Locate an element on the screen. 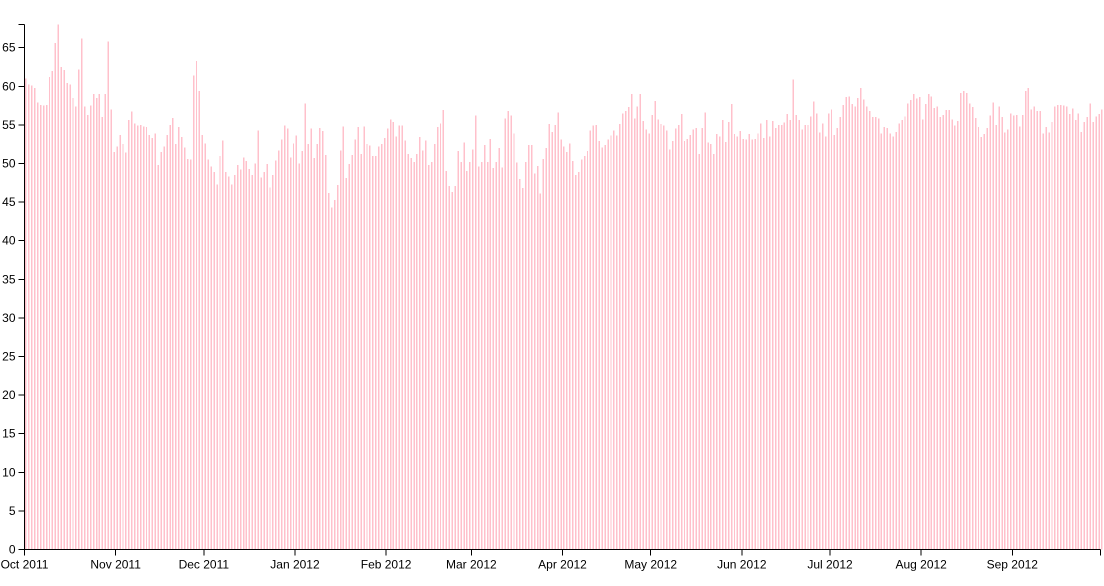 Image resolution: width=1104 pixels, height=586 pixels. x-tick-label: Oct 2011 is located at coordinates (25, 565).